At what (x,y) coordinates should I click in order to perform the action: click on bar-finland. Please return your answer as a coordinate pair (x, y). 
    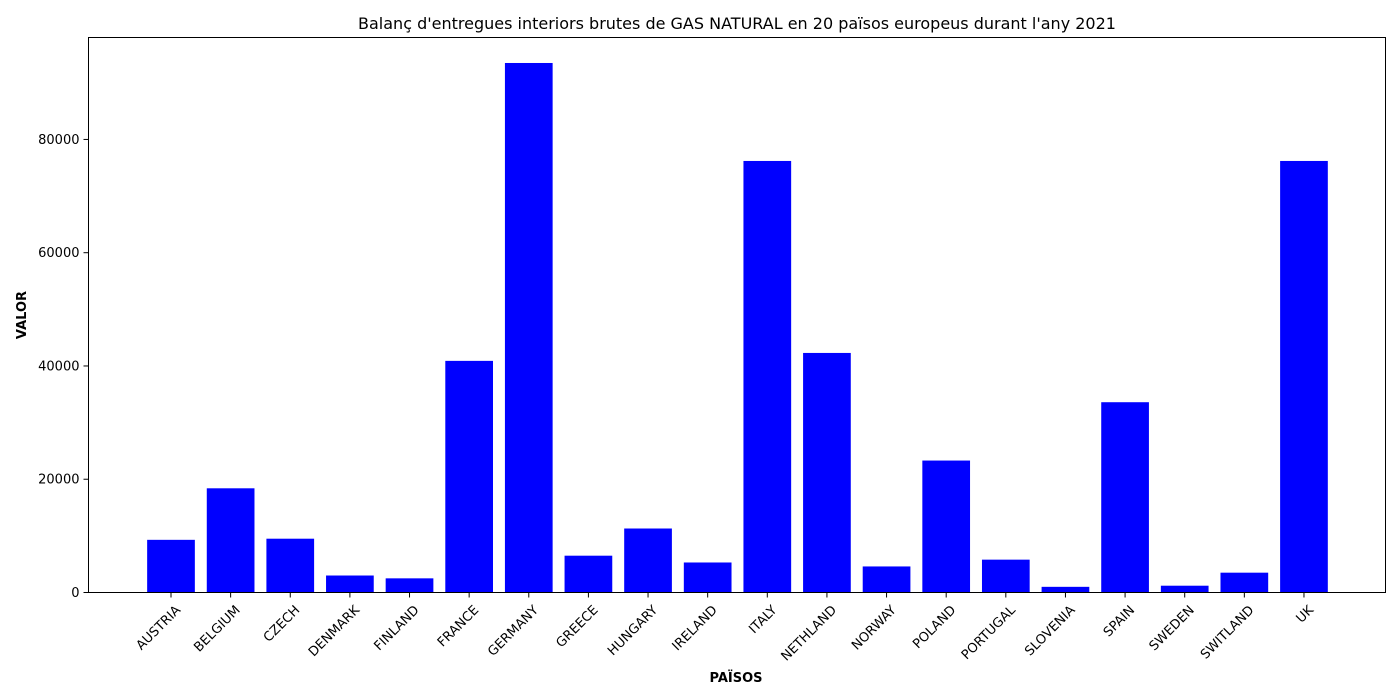
    Looking at the image, I should click on (409, 585).